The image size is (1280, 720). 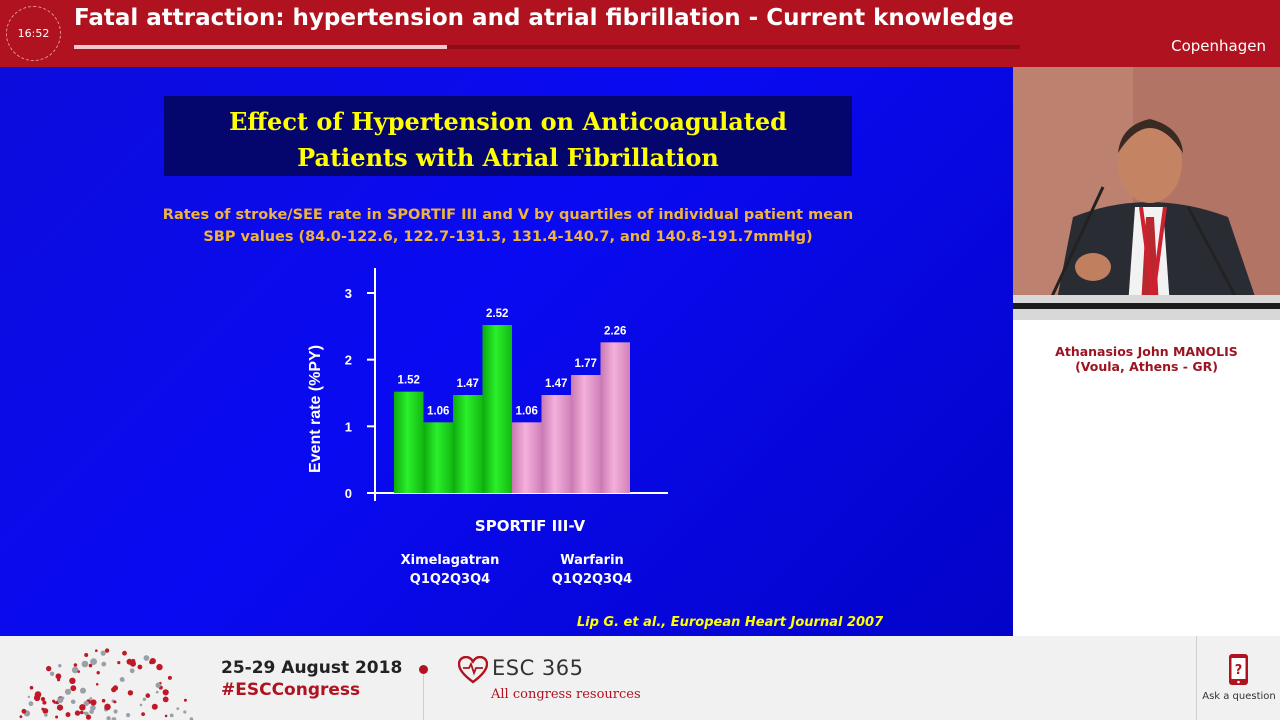 What do you see at coordinates (312, 668) in the screenshot?
I see `congress-dates: 25-29 August 2018` at bounding box center [312, 668].